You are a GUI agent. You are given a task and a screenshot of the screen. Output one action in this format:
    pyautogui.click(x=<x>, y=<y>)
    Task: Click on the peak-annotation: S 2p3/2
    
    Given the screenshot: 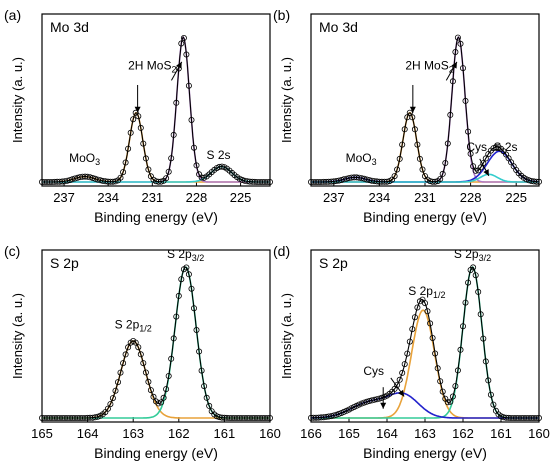 What is the action you would take?
    pyautogui.click(x=185, y=255)
    